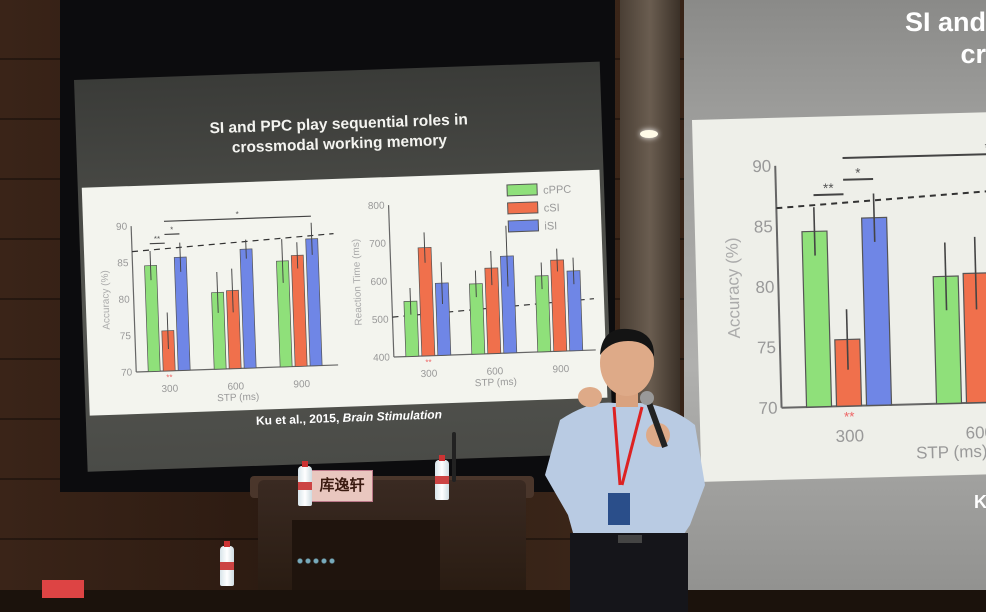 The height and width of the screenshot is (612, 986). Describe the element at coordinates (945, 38) in the screenshot. I see `right-slide-title: SI and cr` at that location.